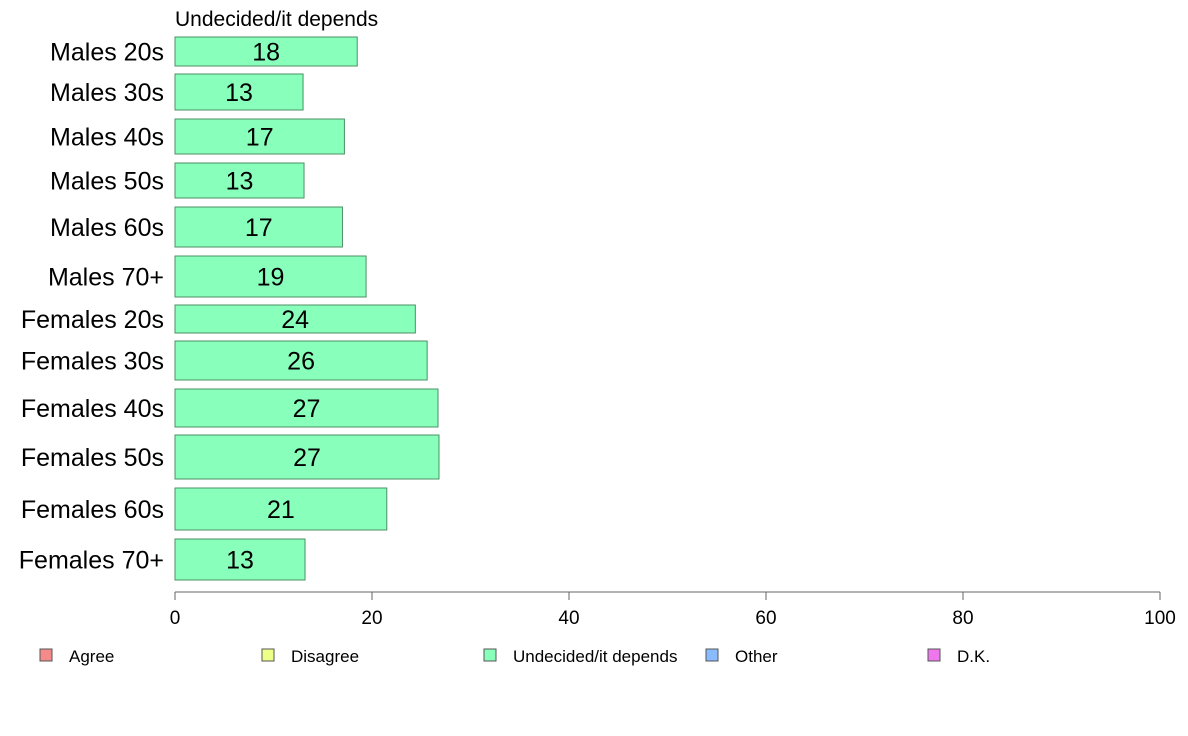 This screenshot has height=736, width=1188. Describe the element at coordinates (175, 618) in the screenshot. I see `x-tick-label: 0` at that location.